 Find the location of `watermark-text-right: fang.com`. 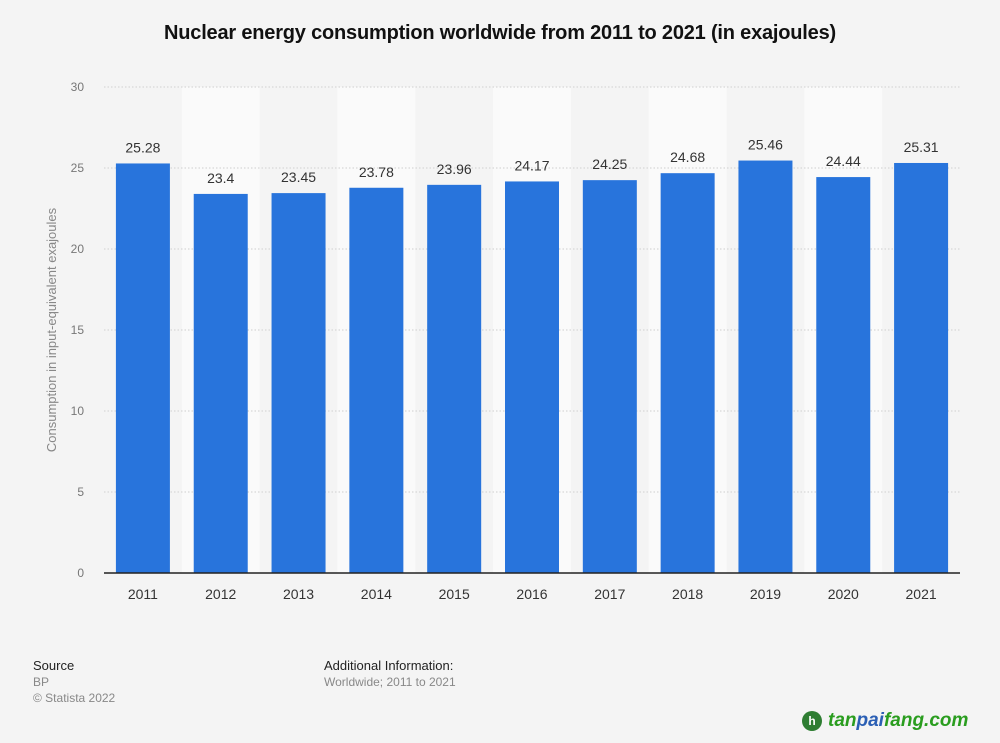

watermark-text-right: fang.com is located at coordinates (926, 720).